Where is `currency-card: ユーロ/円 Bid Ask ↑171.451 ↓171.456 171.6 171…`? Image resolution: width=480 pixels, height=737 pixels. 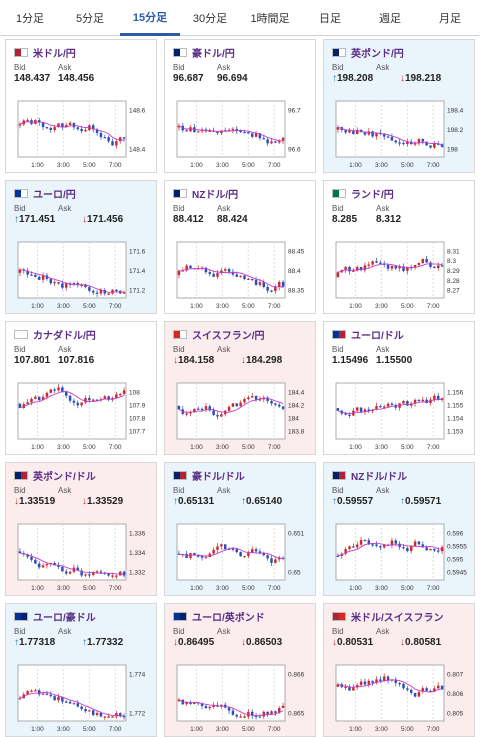 currency-card: ユーロ/円 Bid Ask ↑171.451 ↓171.456 171.6 171… is located at coordinates (81, 247).